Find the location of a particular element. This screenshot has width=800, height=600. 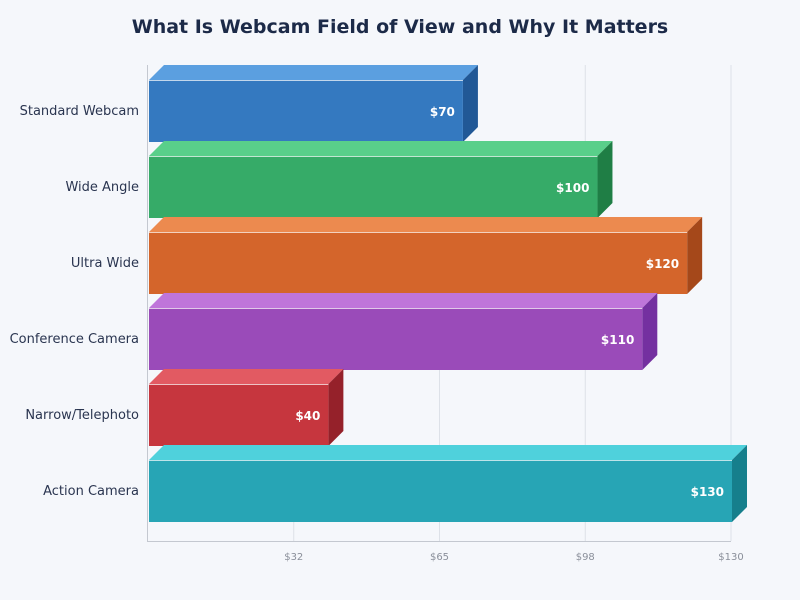

x-tick-label: $65 is located at coordinates (439, 557).